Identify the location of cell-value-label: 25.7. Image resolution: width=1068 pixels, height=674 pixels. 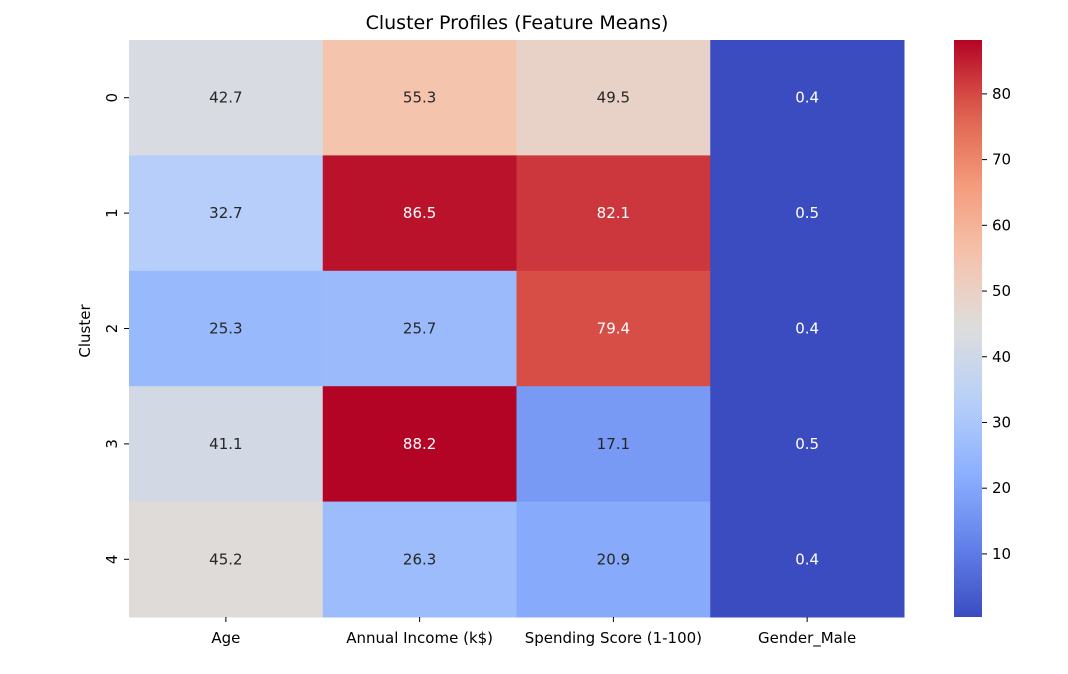
(419, 329).